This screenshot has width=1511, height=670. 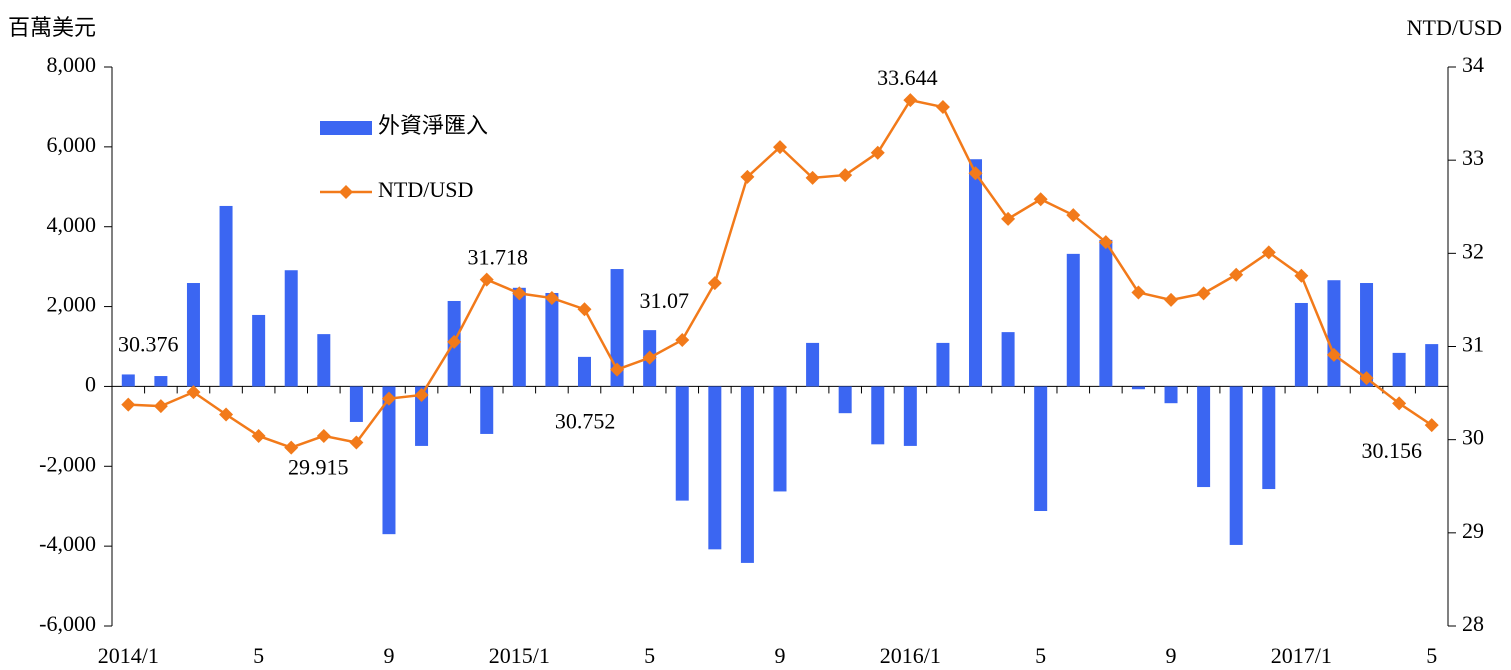 I want to click on data-label: 31.07, so click(x=664, y=300).